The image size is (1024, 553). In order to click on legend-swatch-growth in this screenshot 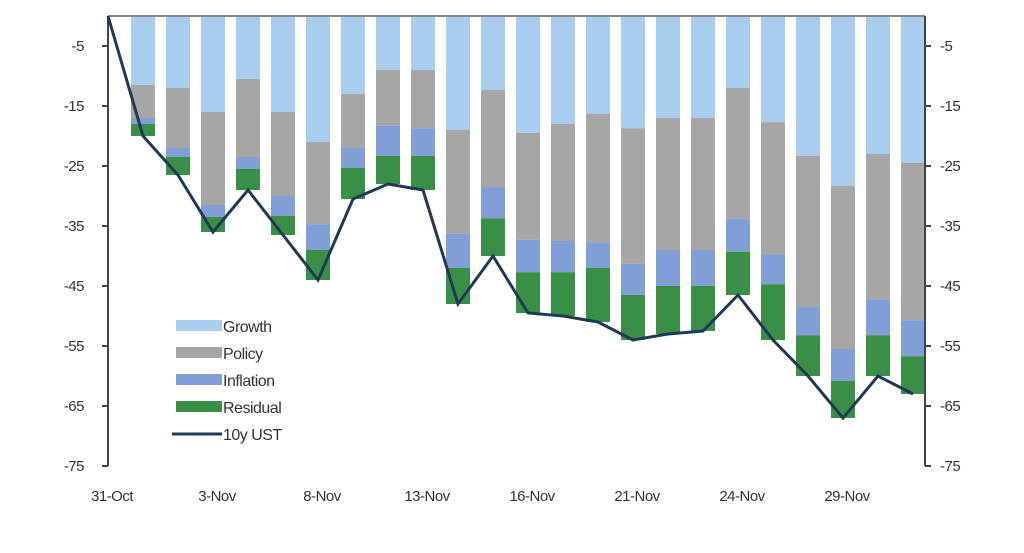, I will do `click(199, 325)`.